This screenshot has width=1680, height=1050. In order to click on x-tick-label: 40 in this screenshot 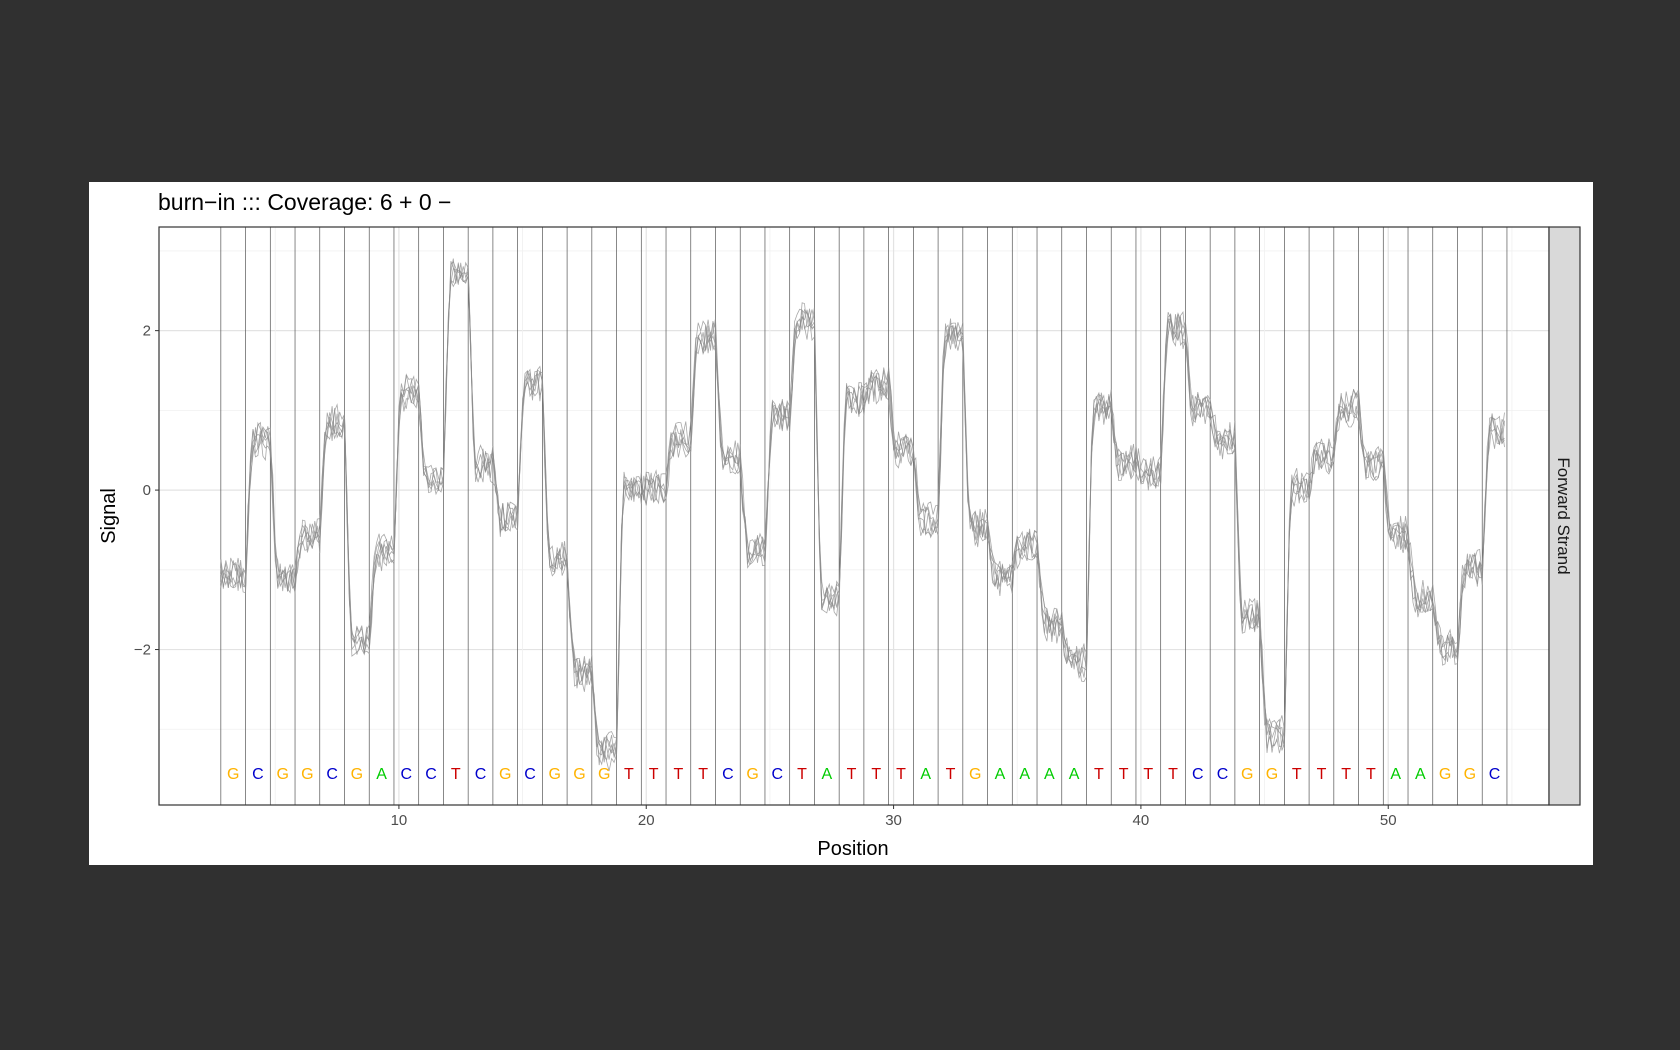, I will do `click(1141, 820)`.